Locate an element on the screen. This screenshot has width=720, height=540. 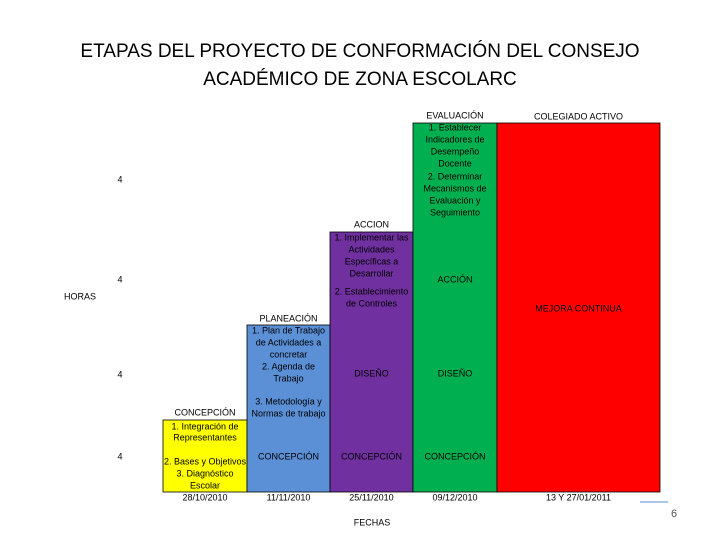
stage-text: Mecanismos de is located at coordinates (454, 188).